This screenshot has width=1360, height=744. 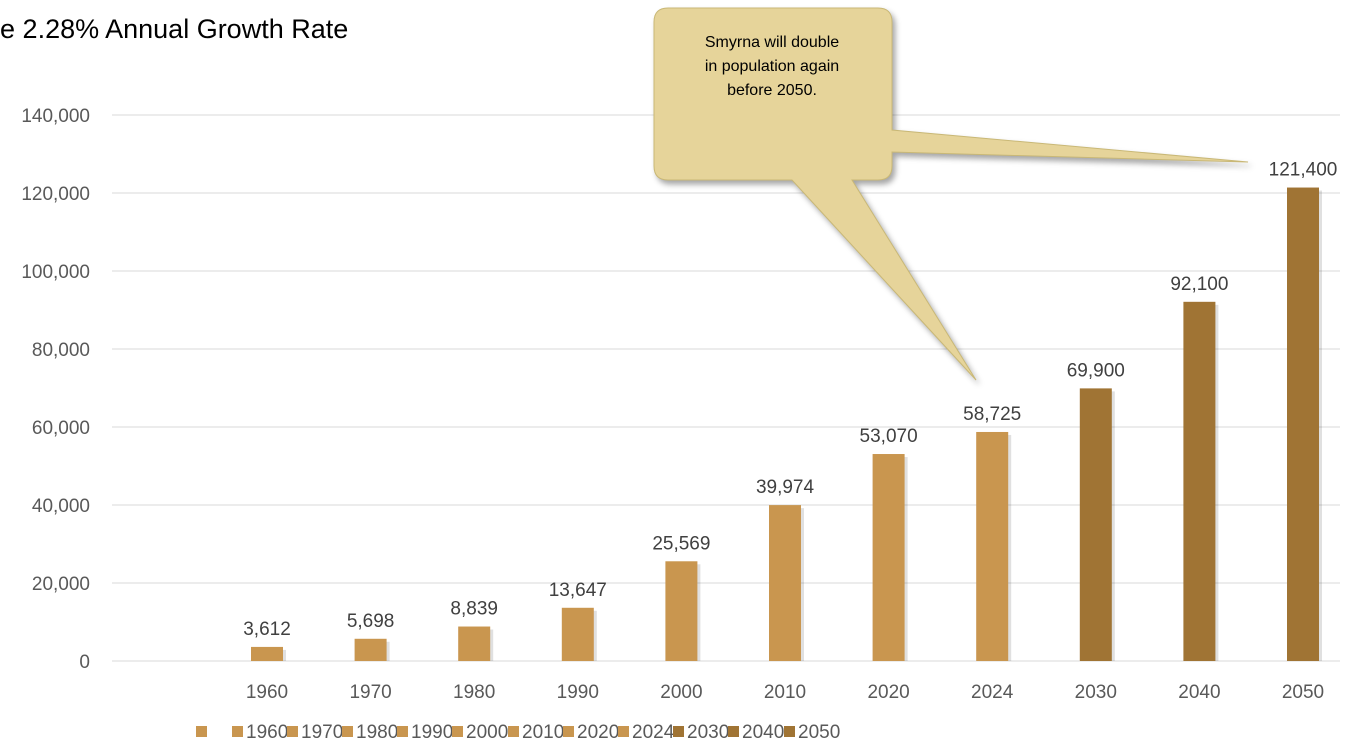 What do you see at coordinates (785, 583) in the screenshot?
I see `bar-2010` at bounding box center [785, 583].